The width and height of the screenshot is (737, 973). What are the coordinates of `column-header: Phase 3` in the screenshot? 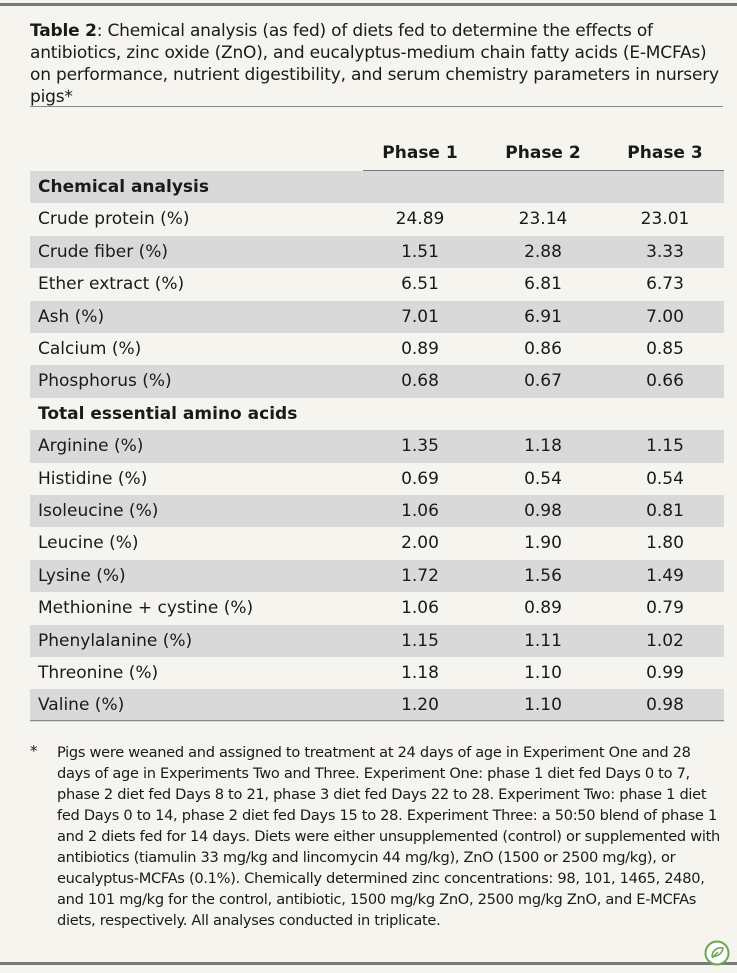 It's located at (665, 153).